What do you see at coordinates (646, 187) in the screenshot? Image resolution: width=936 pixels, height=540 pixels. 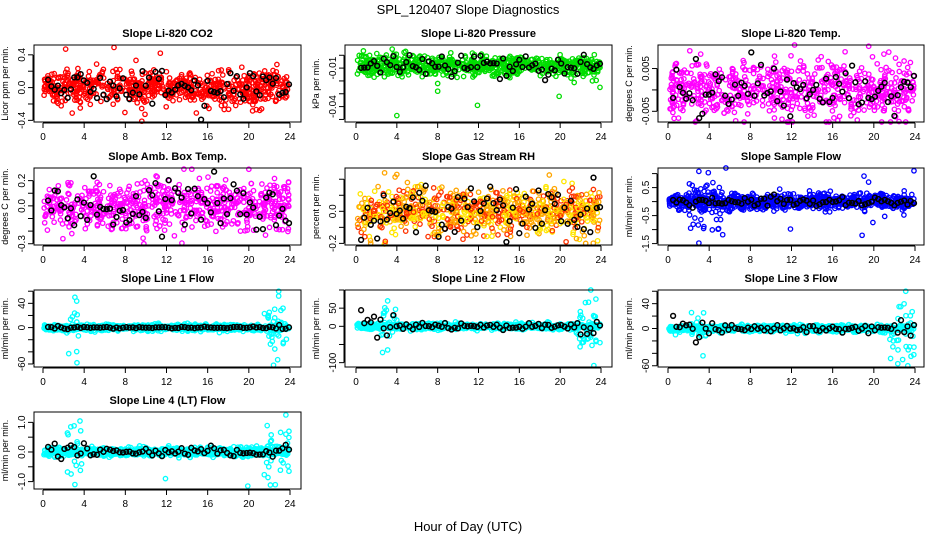 I see `y-tick-label: 0.5` at bounding box center [646, 187].